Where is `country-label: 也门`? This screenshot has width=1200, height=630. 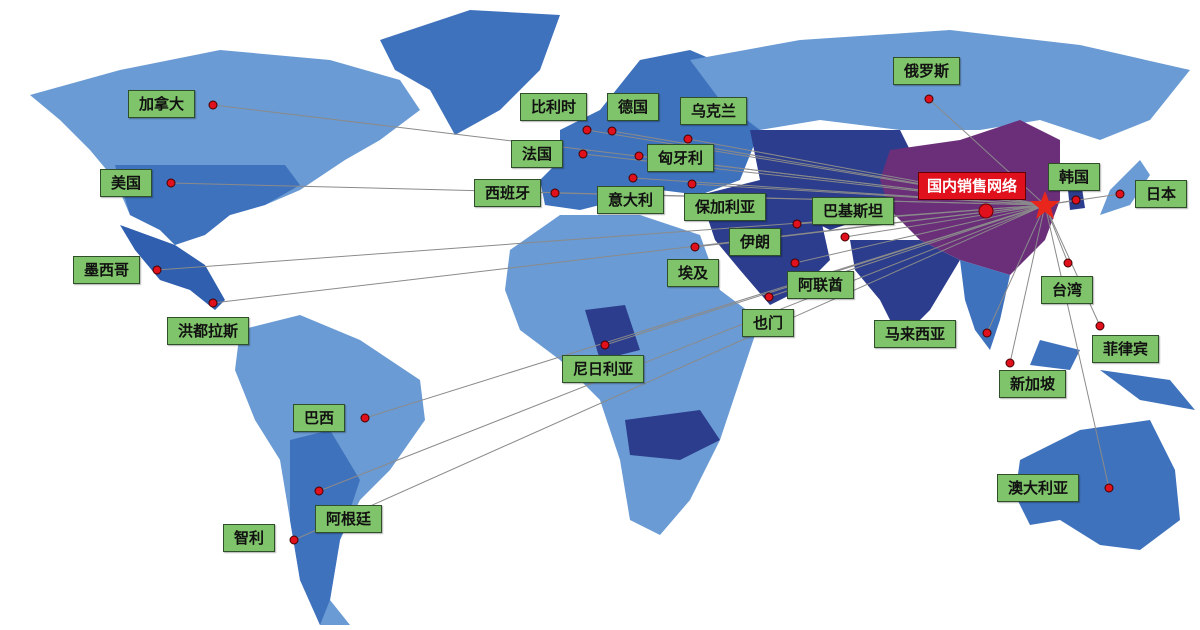
country-label: 也门 is located at coordinates (768, 323).